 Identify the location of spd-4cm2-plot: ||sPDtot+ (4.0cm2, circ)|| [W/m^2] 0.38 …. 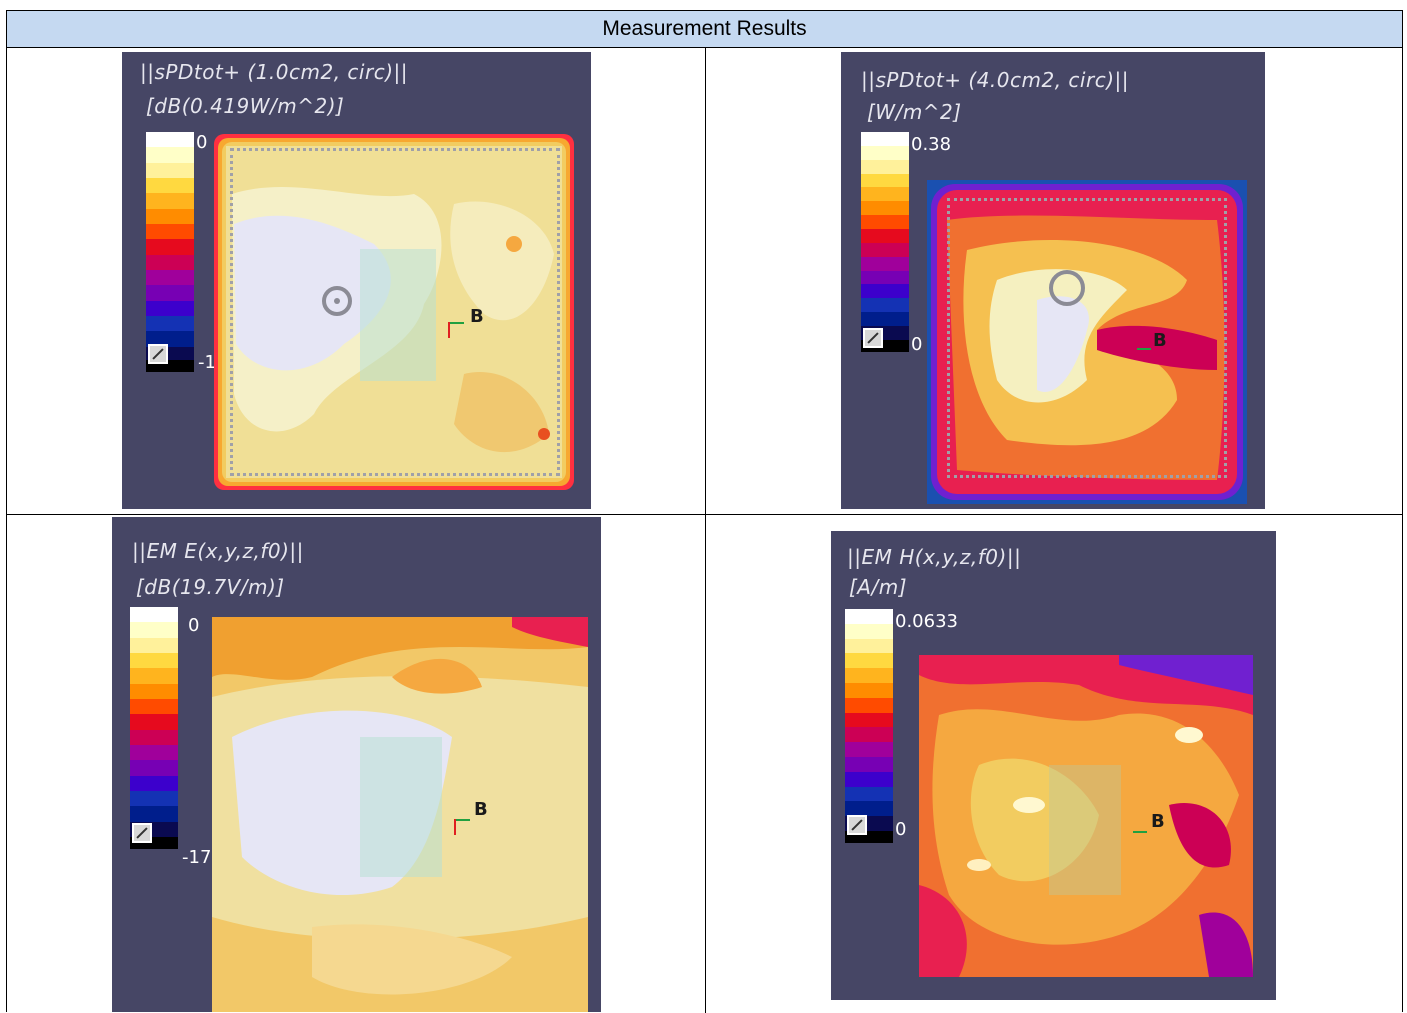
(1053, 280).